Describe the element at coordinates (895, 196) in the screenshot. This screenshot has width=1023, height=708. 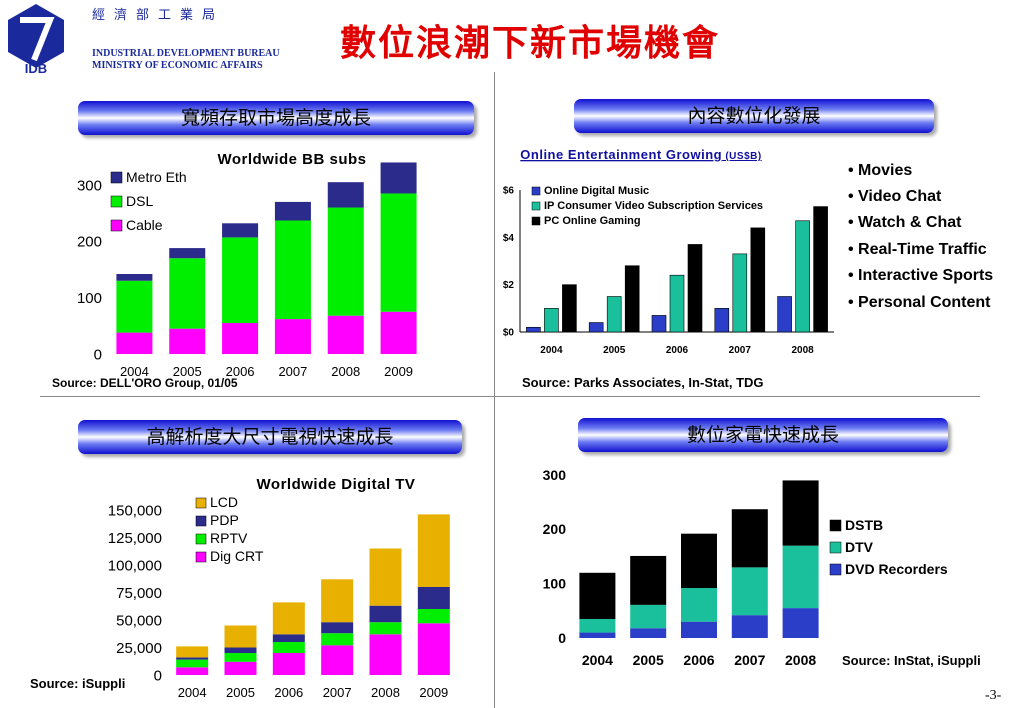
I see `bullet-item: • Video Chat` at that location.